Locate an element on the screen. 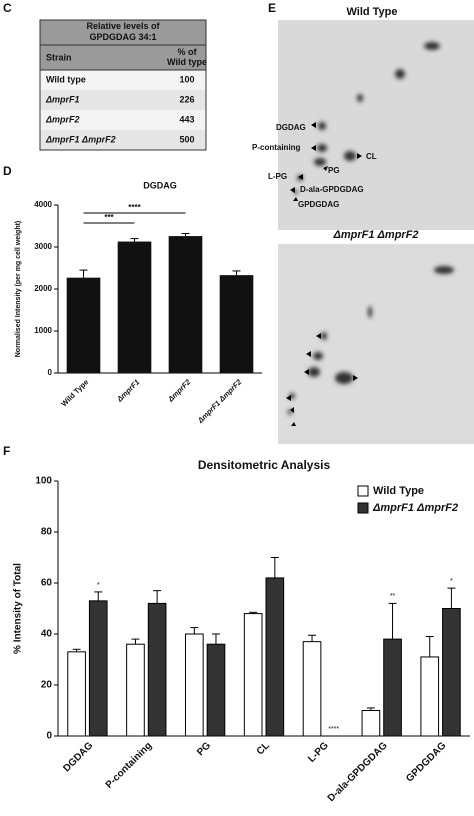 The image size is (474, 816). table-header: Strain is located at coordinates (59, 57).